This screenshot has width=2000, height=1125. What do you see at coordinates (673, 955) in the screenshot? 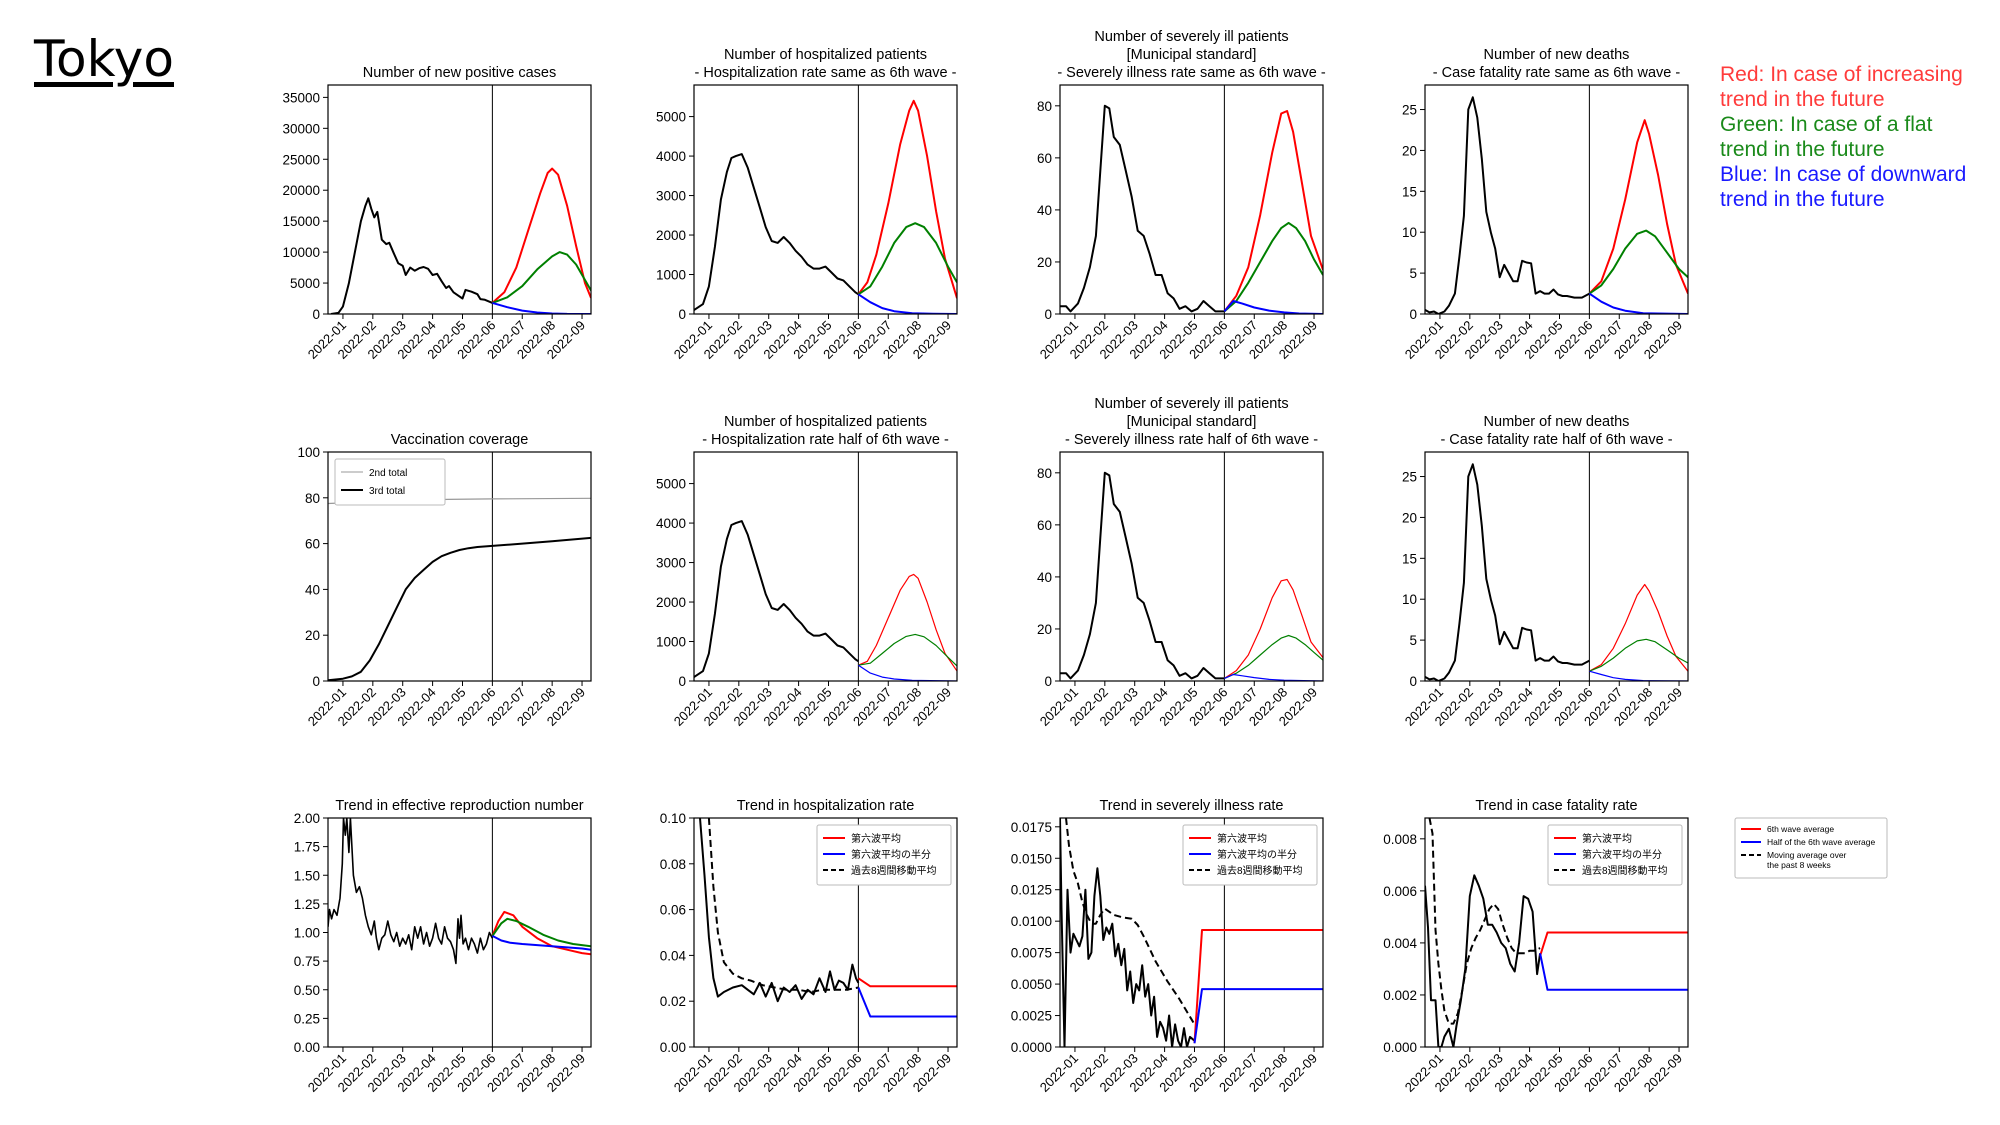
I see `y-tick-label: 0.04` at bounding box center [673, 955].